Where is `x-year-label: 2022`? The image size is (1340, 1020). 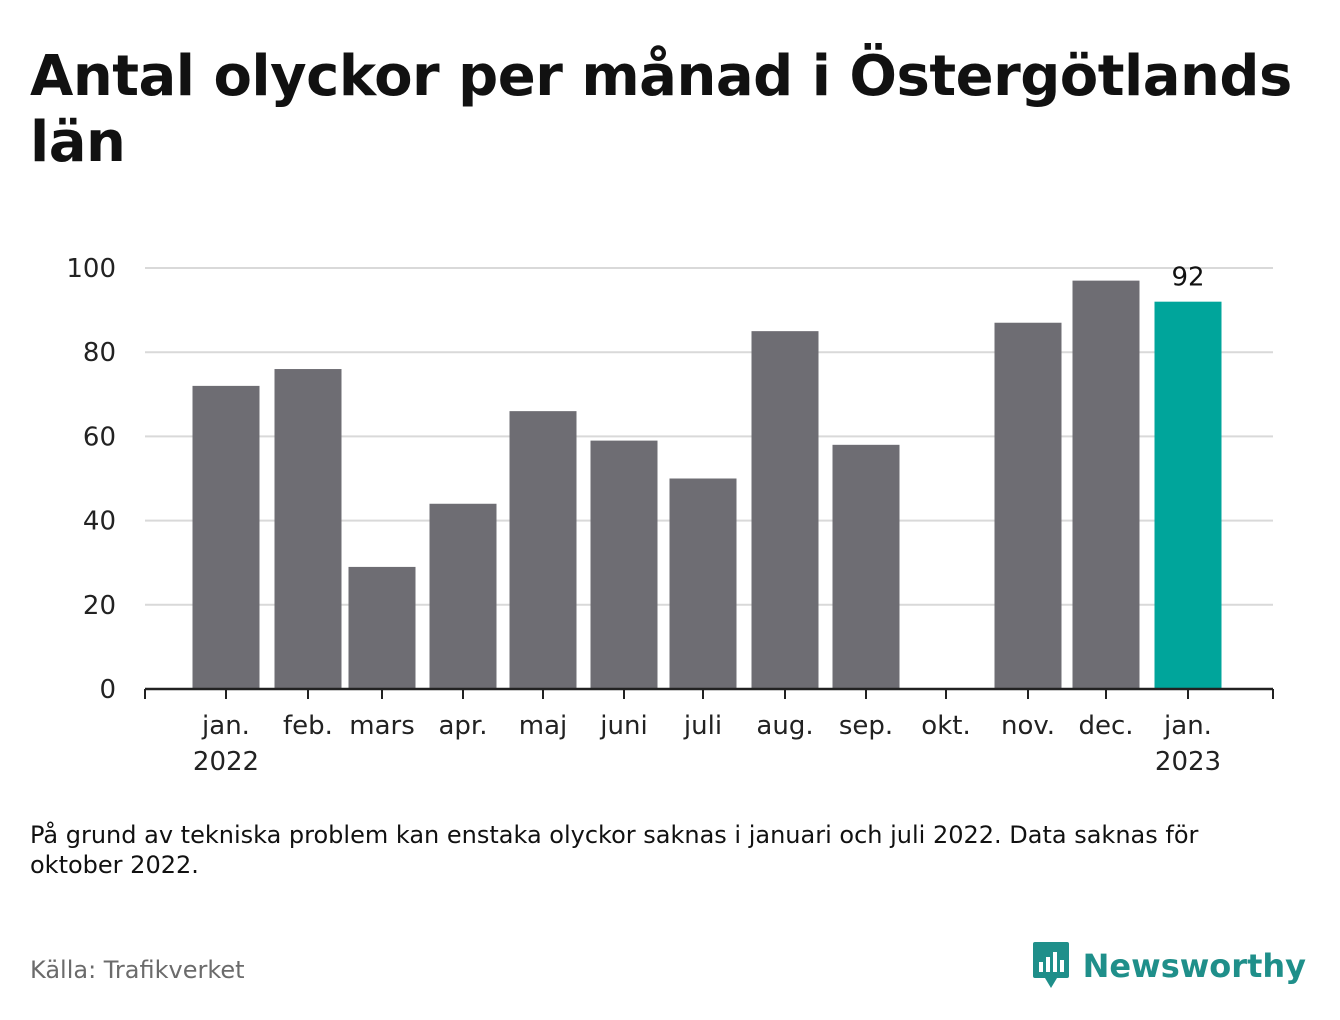
x-year-label: 2022 is located at coordinates (226, 762).